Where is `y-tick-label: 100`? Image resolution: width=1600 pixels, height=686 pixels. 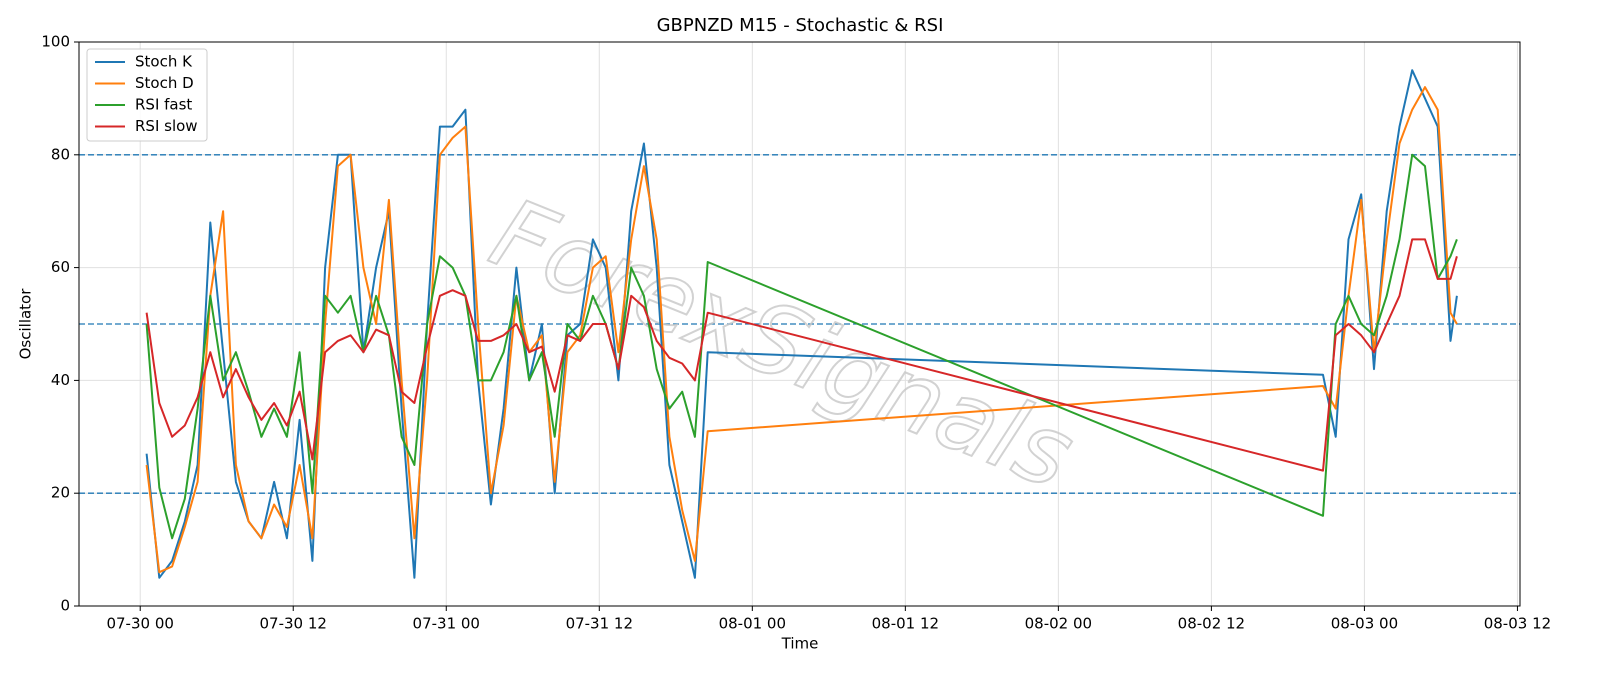
y-tick-label: 100 is located at coordinates (55, 42).